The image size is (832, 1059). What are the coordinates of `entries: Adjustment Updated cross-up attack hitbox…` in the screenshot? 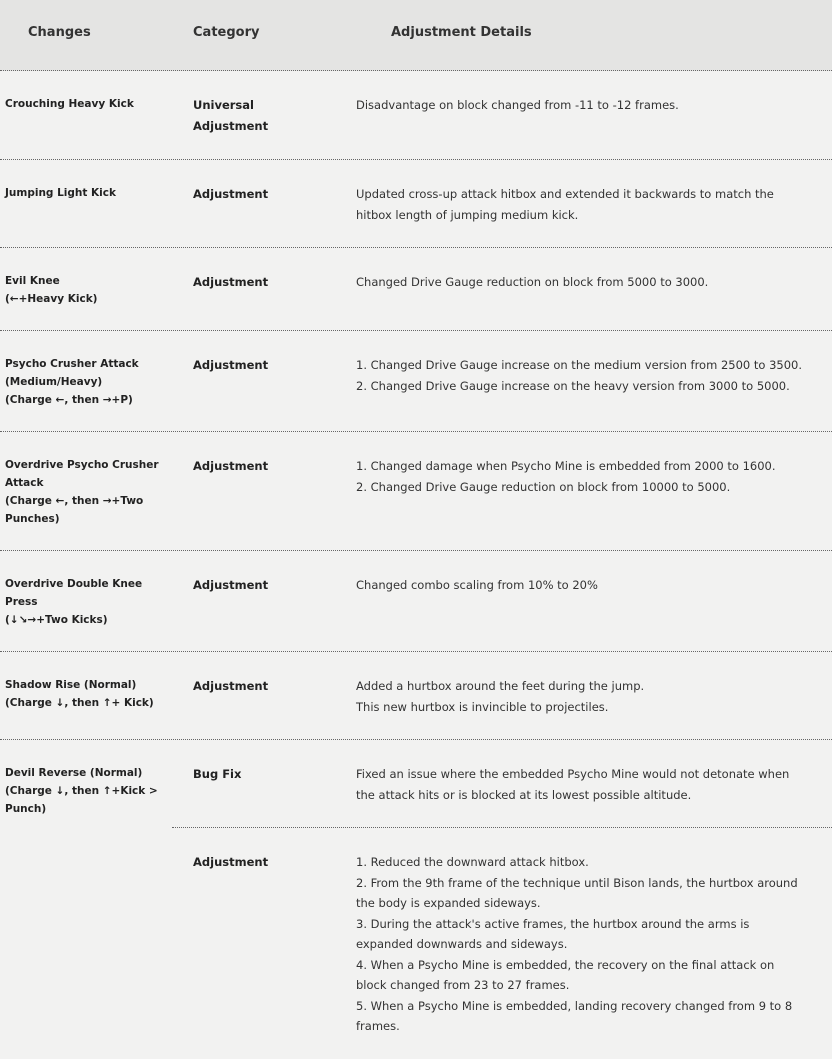 It's located at (502, 203).